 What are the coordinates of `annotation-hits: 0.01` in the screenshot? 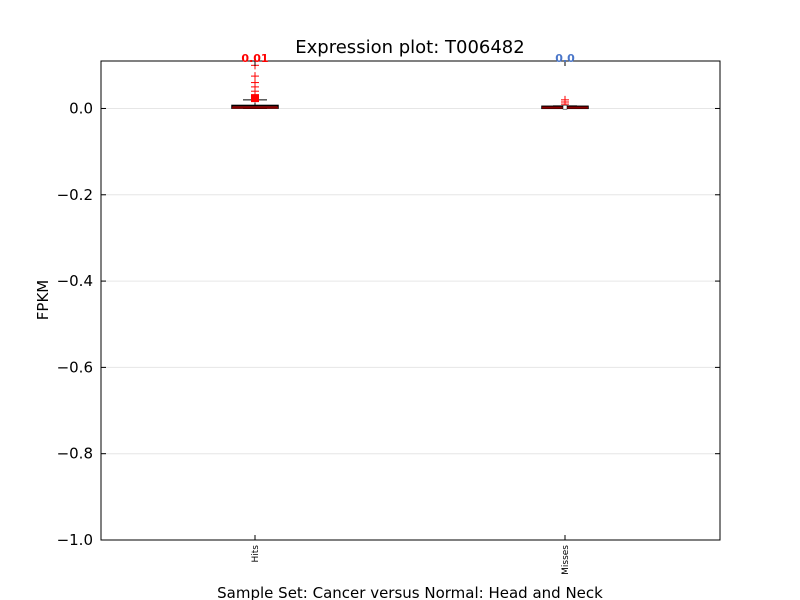 It's located at (254, 58).